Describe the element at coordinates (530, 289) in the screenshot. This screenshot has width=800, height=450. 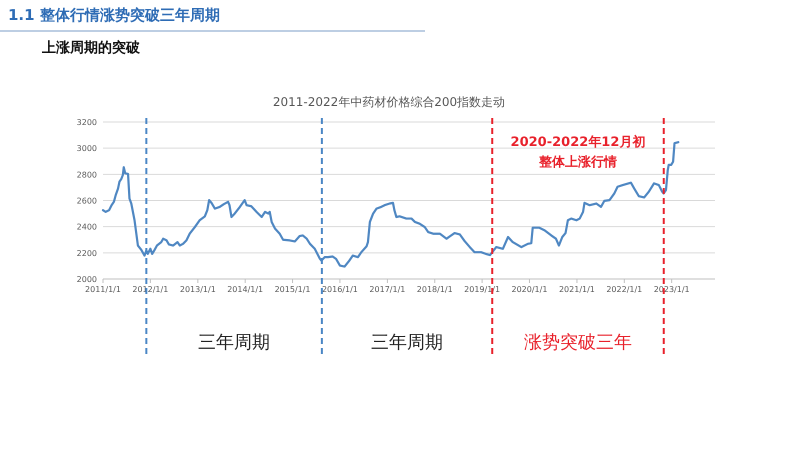
I see `x-tick-label: 2020/1/1` at that location.